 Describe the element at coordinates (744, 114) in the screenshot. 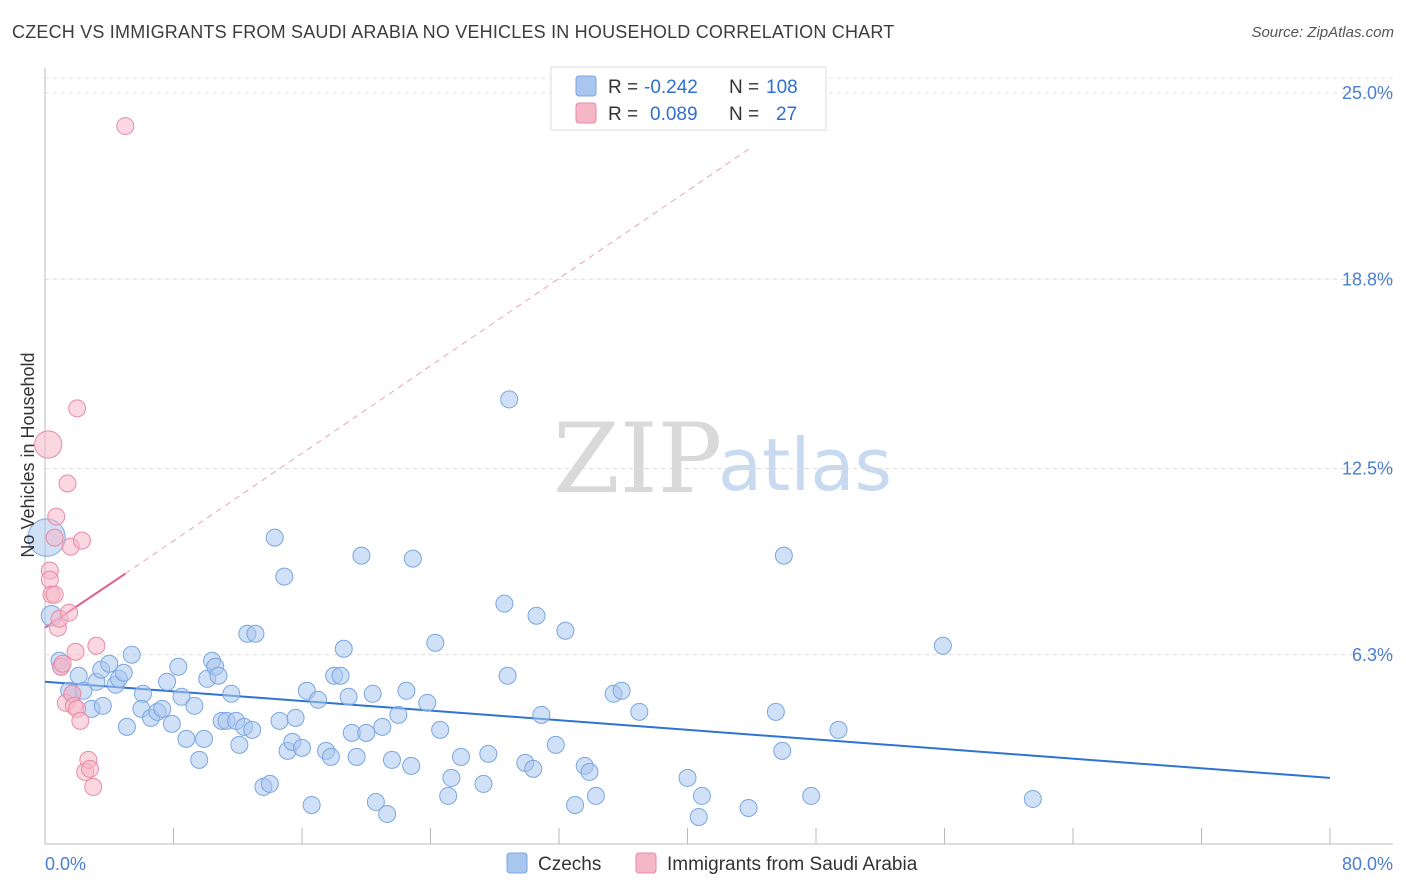

I see `legend-n-label-2: N =` at that location.